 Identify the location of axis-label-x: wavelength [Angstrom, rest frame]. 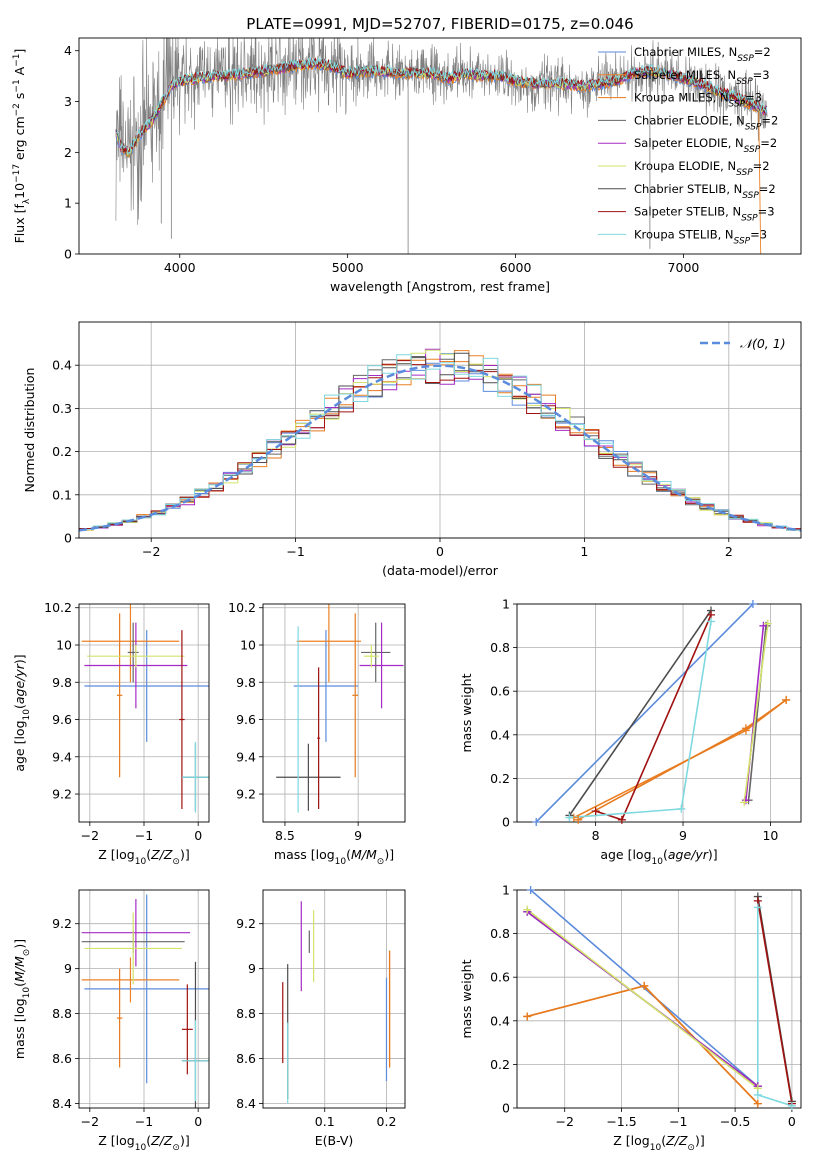
(440, 286).